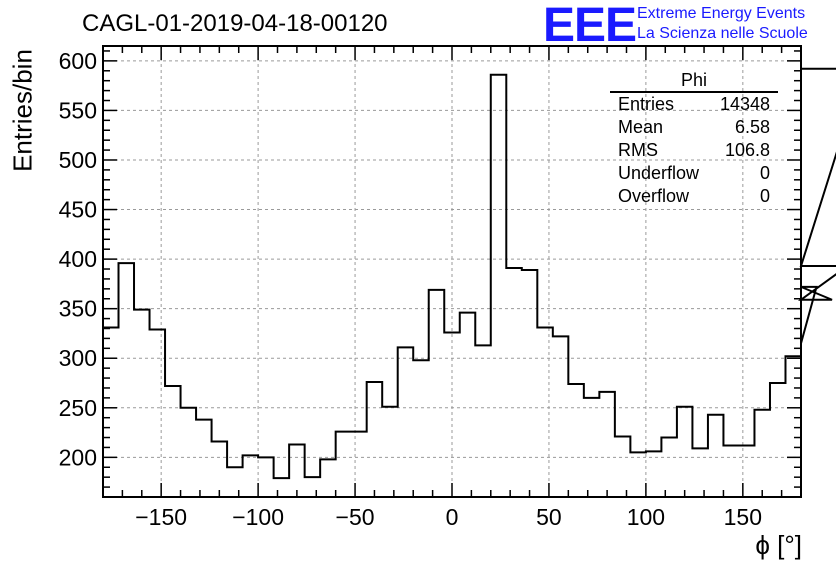 The width and height of the screenshot is (836, 572). I want to click on organization-line-2: La Scienza nelle Scuole, so click(722, 33).